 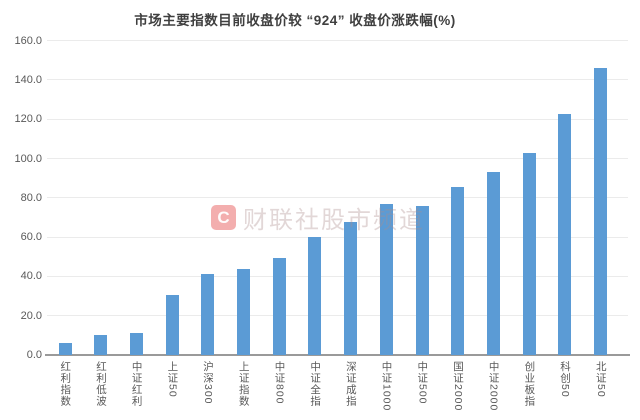 What do you see at coordinates (386, 386) in the screenshot?
I see `x-axis-category-label: 中证1000` at bounding box center [386, 386].